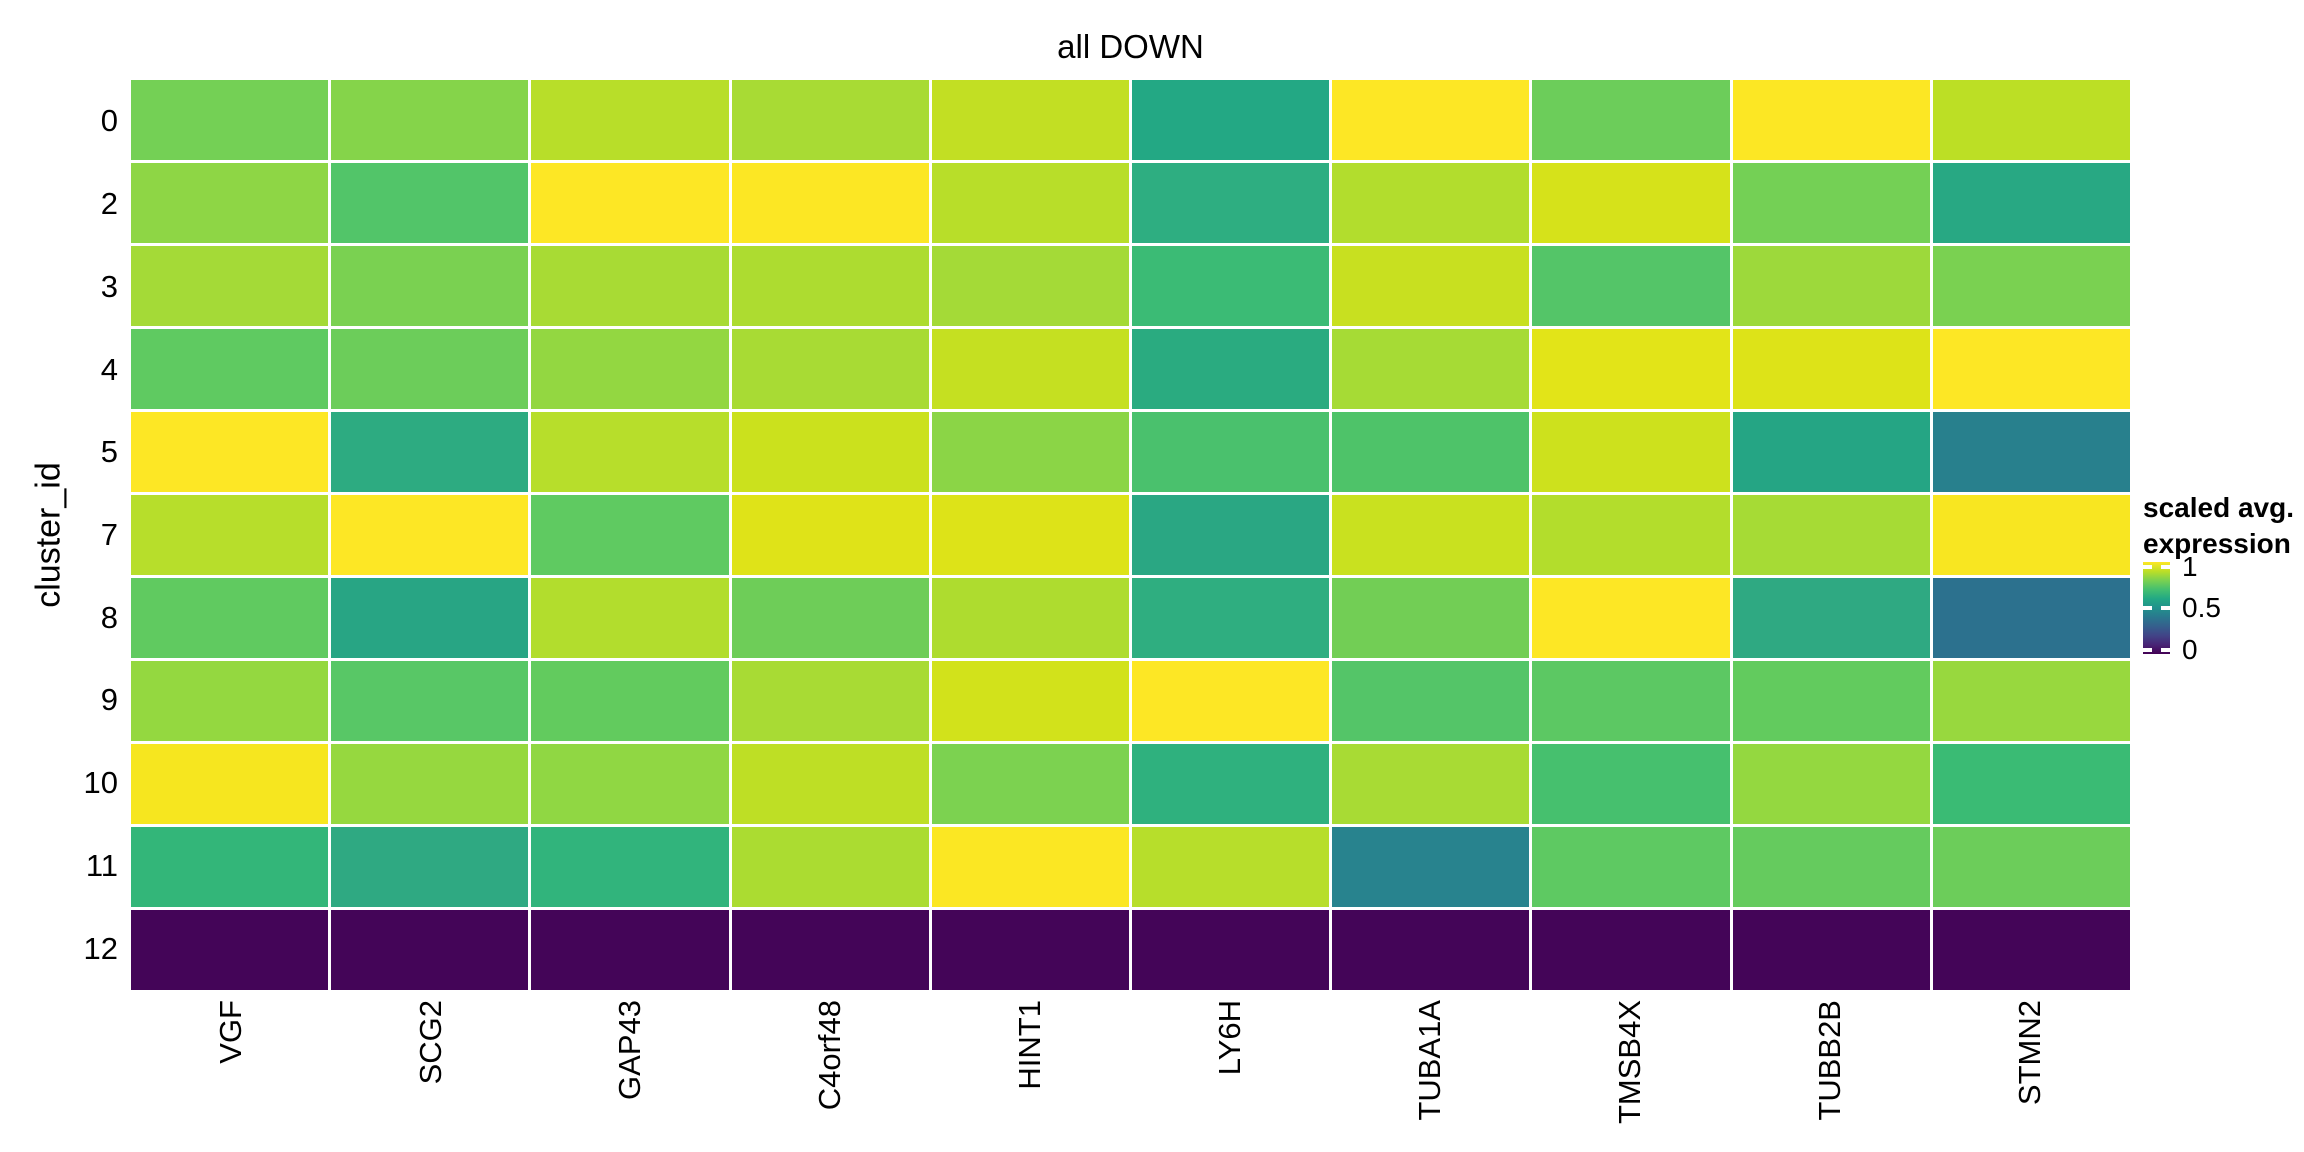 Image resolution: width=2304 pixels, height=1152 pixels. I want to click on x-tick-label: LY6H, so click(1230, 1038).